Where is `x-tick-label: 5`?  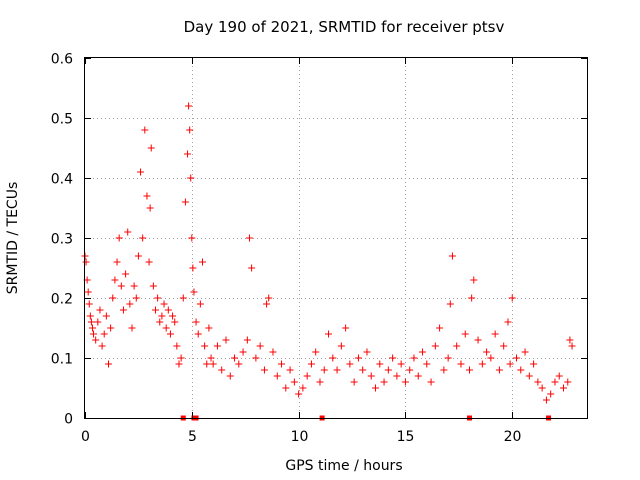
x-tick-label: 5 is located at coordinates (192, 437).